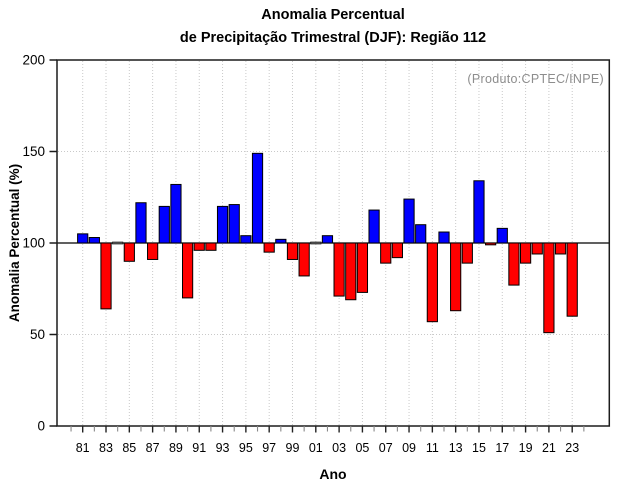  I want to click on bar-2005, so click(362, 267).